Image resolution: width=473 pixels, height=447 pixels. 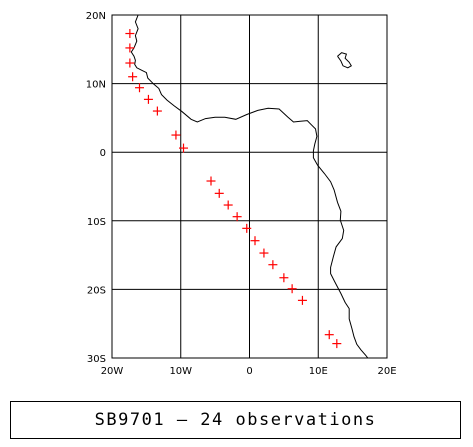 I want to click on lon-tick-label: 20E, so click(x=386, y=371).